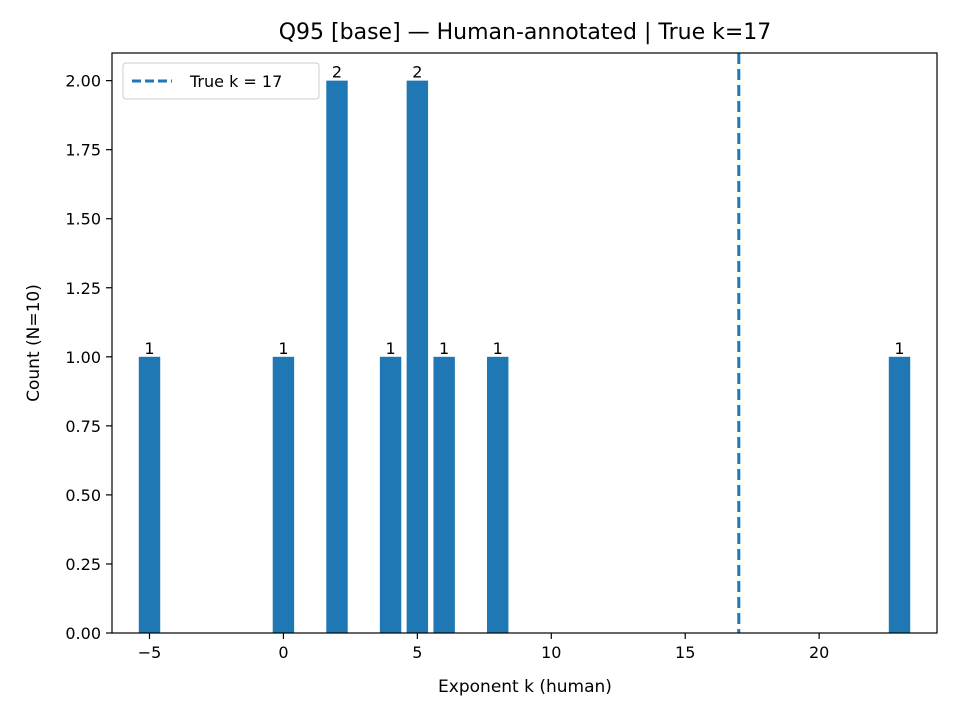  Describe the element at coordinates (83, 426) in the screenshot. I see `y-tick-label: 0.75` at that location.